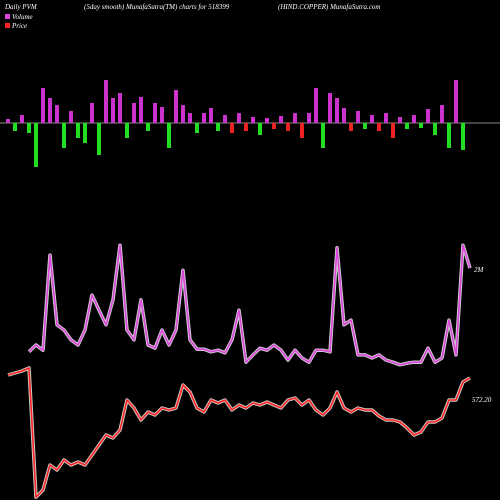 The width and height of the screenshot is (500, 500). What do you see at coordinates (21, 7) in the screenshot?
I see `chart-title: Daily PVM` at bounding box center [21, 7].